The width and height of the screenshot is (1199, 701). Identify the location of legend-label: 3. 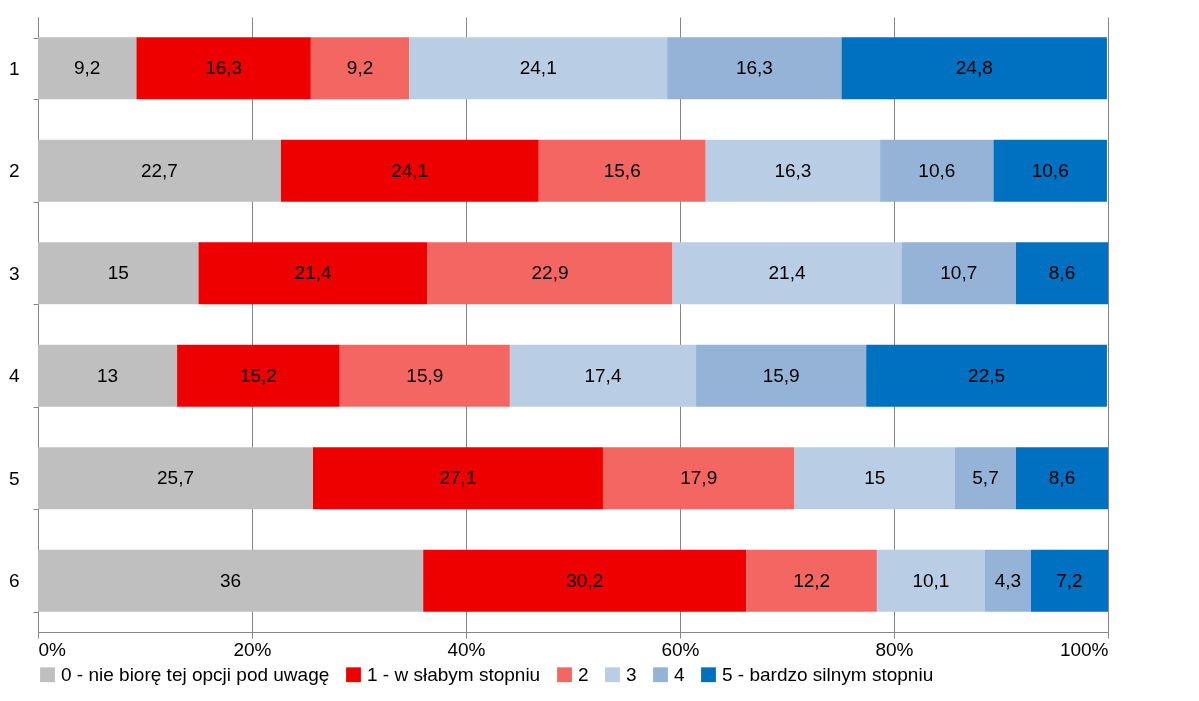
(631, 674).